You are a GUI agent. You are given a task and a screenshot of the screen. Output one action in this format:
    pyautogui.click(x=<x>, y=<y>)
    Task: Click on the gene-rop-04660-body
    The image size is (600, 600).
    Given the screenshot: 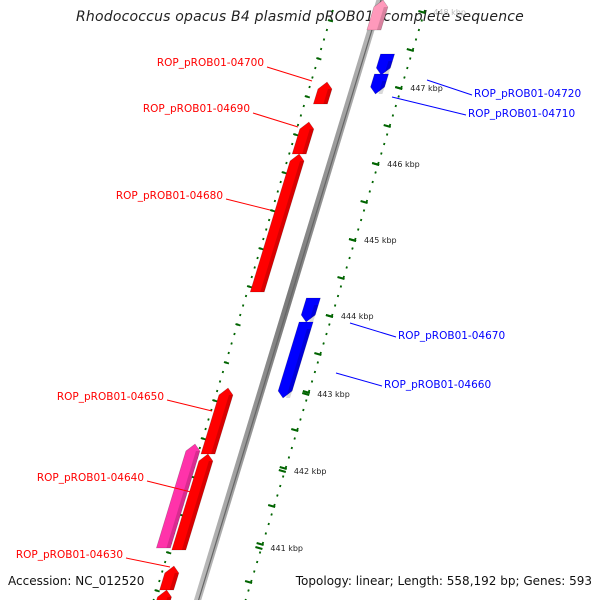 What is the action you would take?
    pyautogui.click(x=295, y=360)
    